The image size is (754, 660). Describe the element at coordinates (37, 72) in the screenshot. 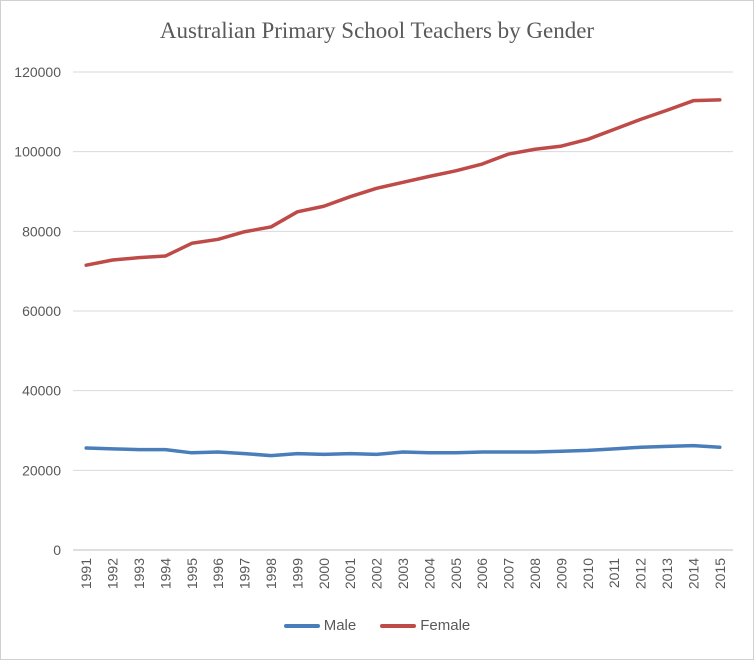

I see `y-tick-label: 120000` at that location.